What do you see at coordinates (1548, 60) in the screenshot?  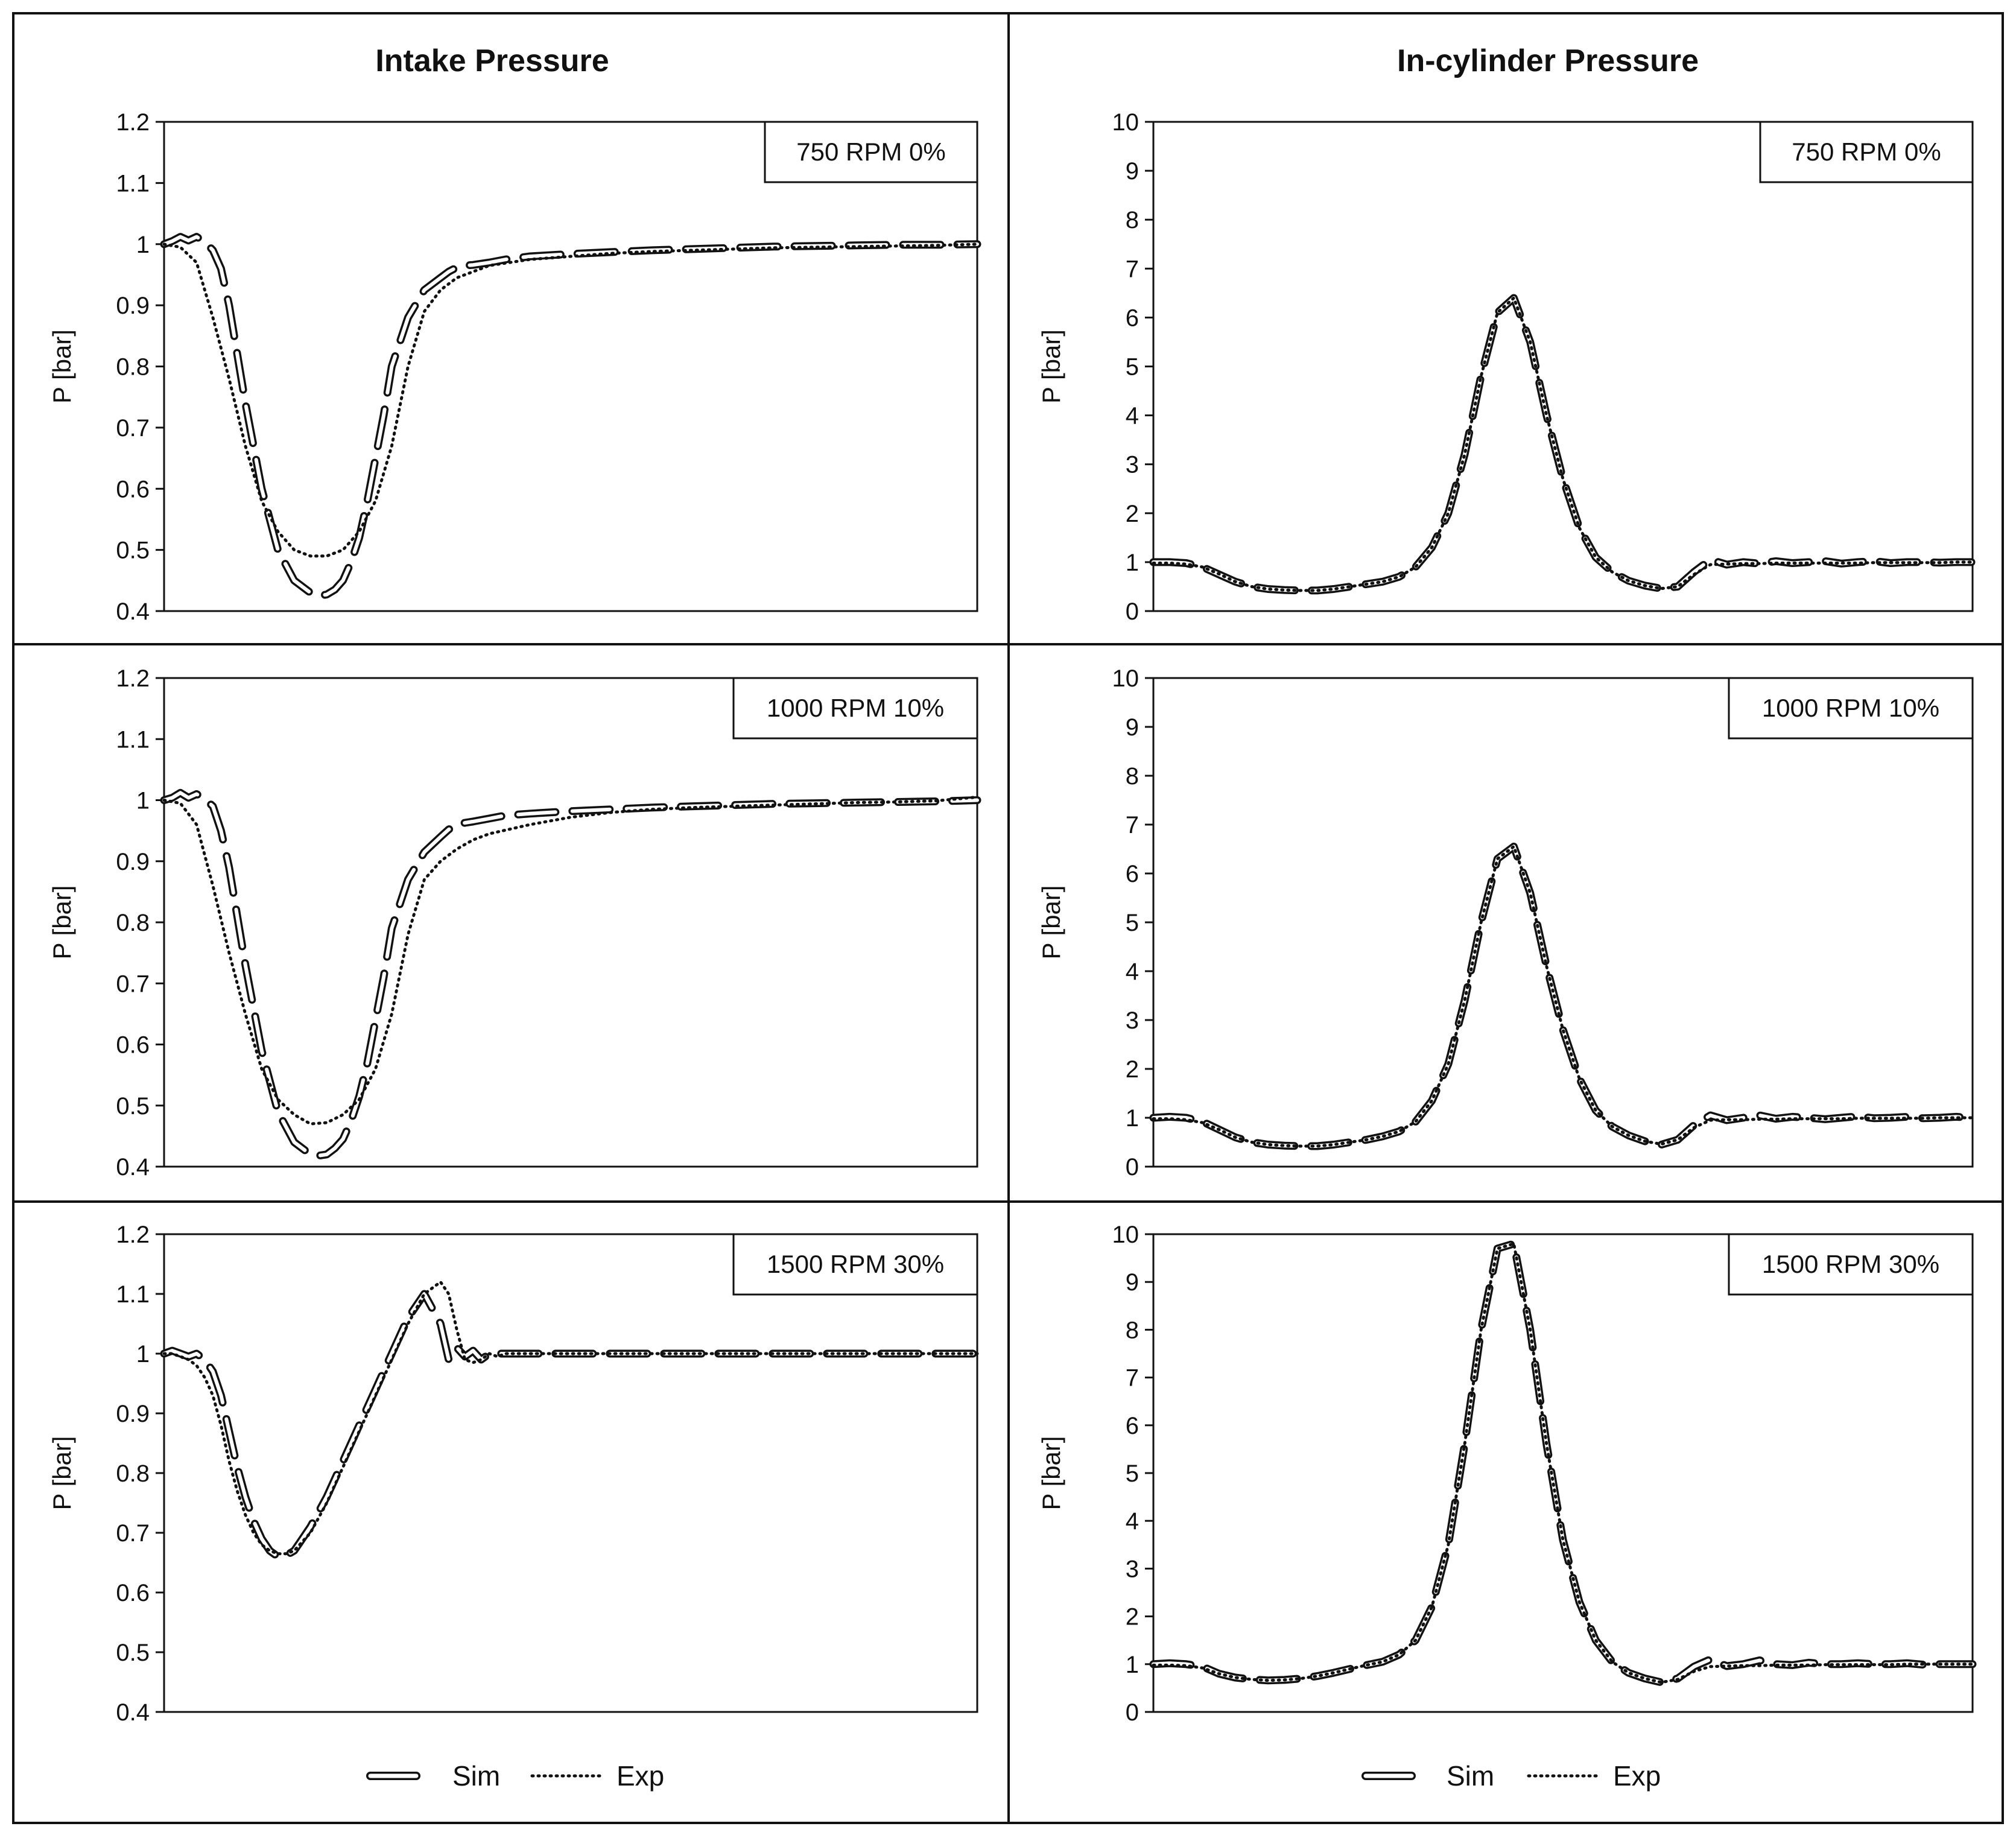 I see `column-title-cylinder: In-cylinder Pressure` at bounding box center [1548, 60].